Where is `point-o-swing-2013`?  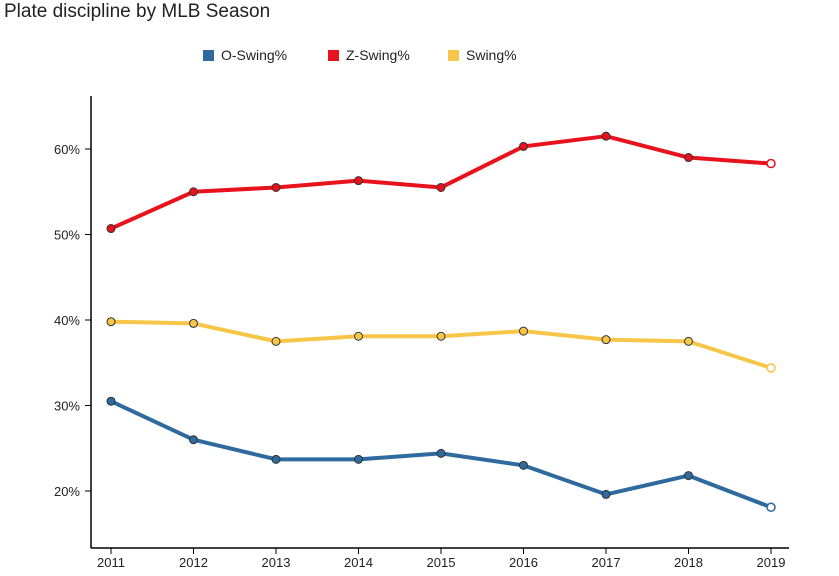
point-o-swing-2013 is located at coordinates (276, 459).